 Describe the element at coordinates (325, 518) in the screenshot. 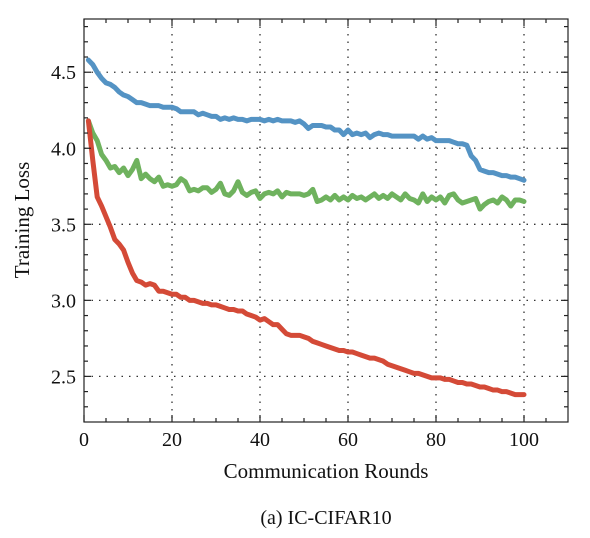

I see `figure-caption: (a) IC-CIFAR10` at that location.